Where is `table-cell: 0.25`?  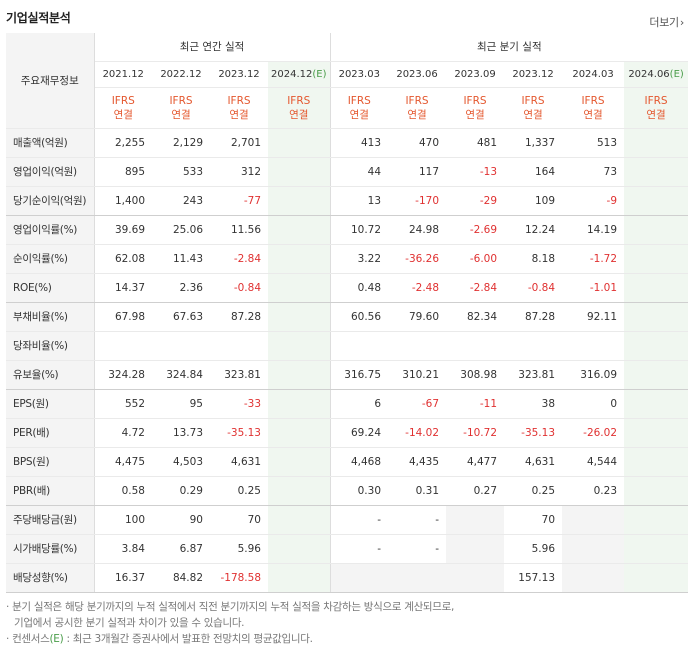 table-cell: 0.25 is located at coordinates (239, 491).